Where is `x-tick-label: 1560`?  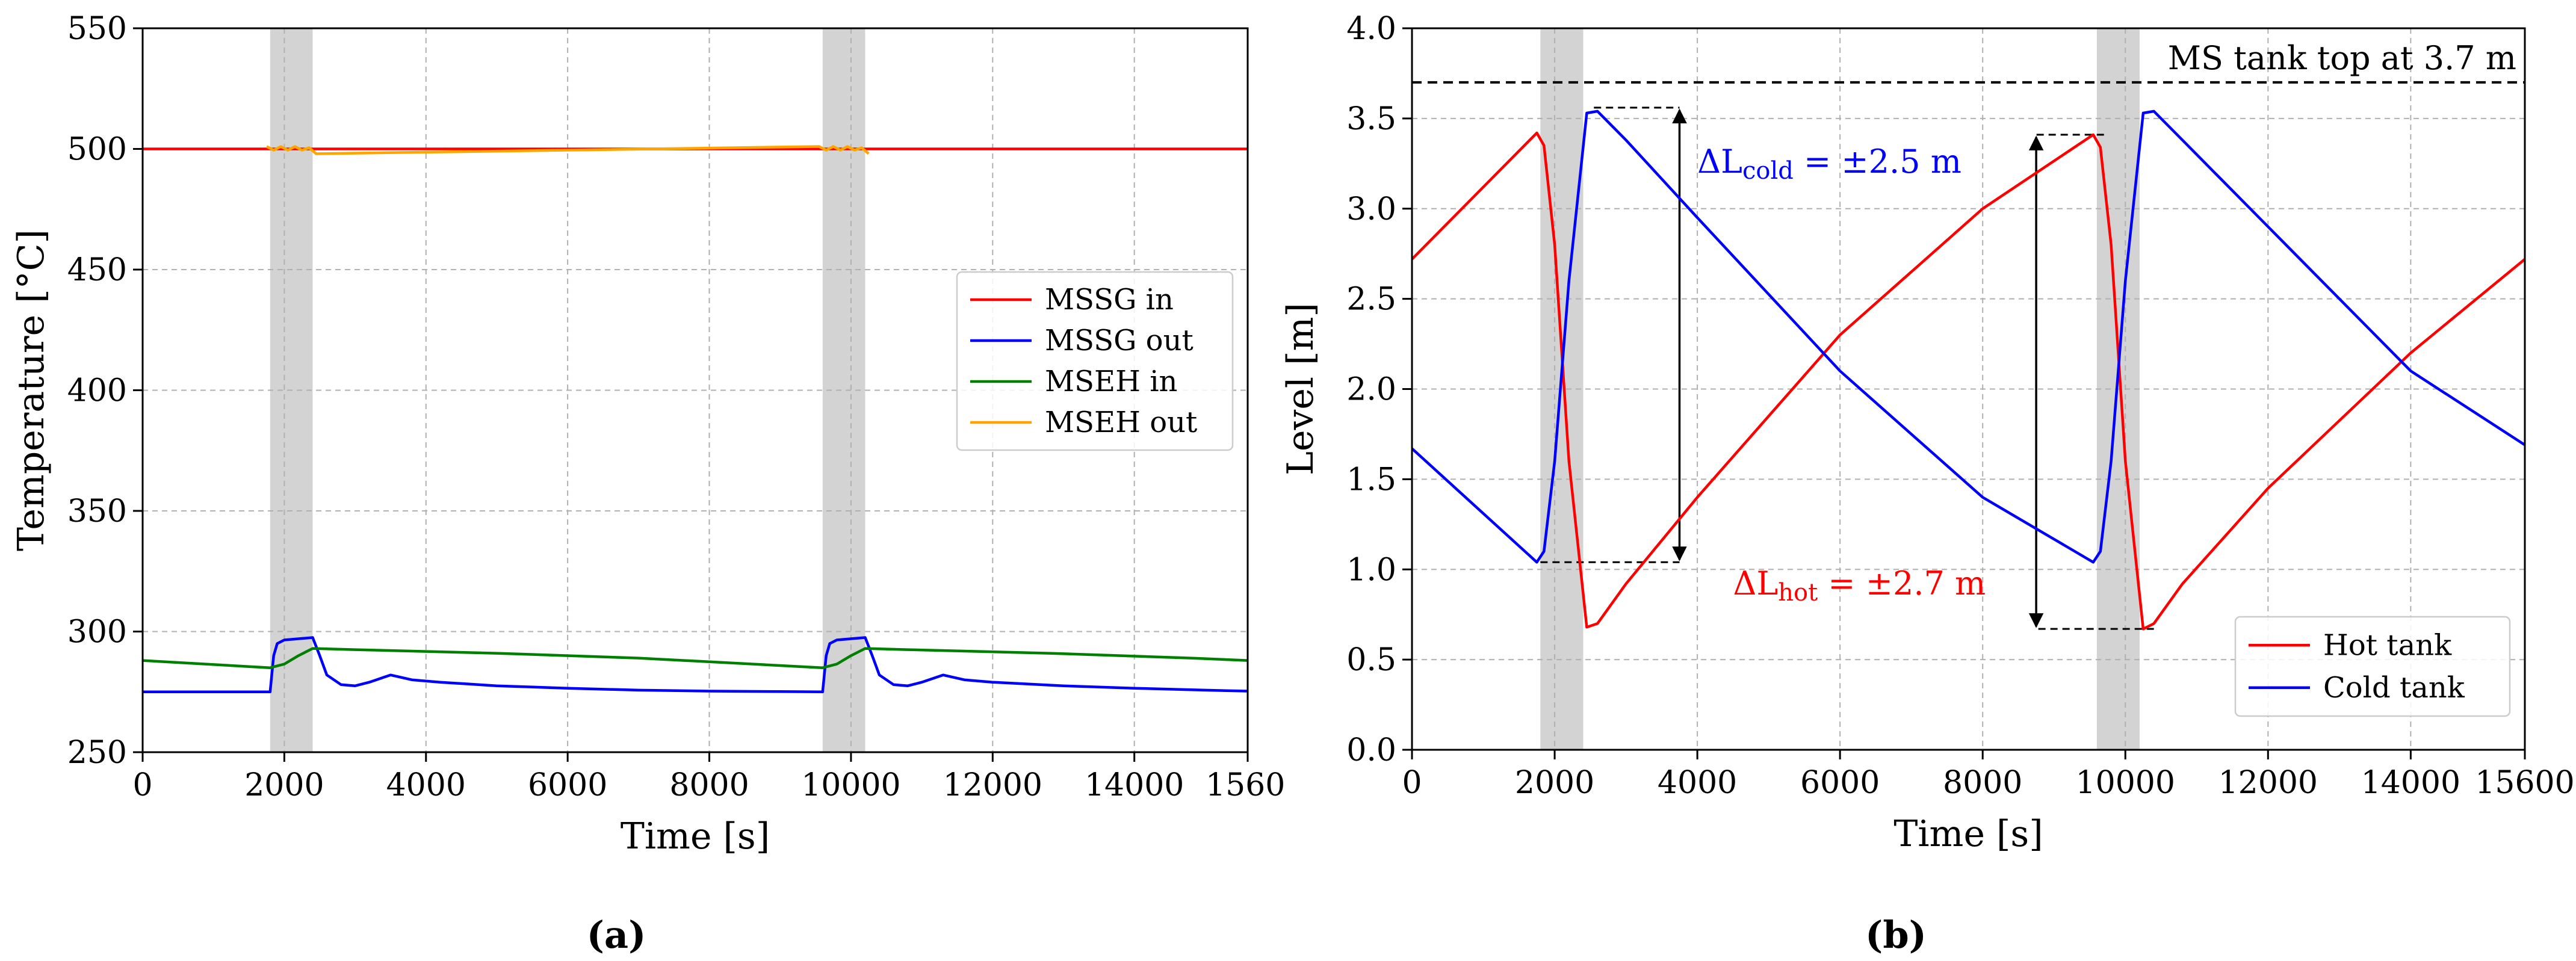
x-tick-label: 1560 is located at coordinates (1245, 785).